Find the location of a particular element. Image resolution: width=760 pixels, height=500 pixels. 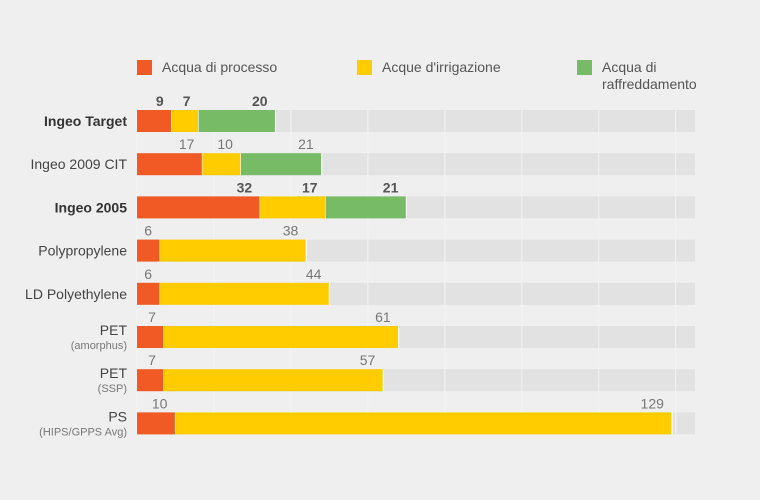

legend-label: Acque d'irrigazione is located at coordinates (441, 67).